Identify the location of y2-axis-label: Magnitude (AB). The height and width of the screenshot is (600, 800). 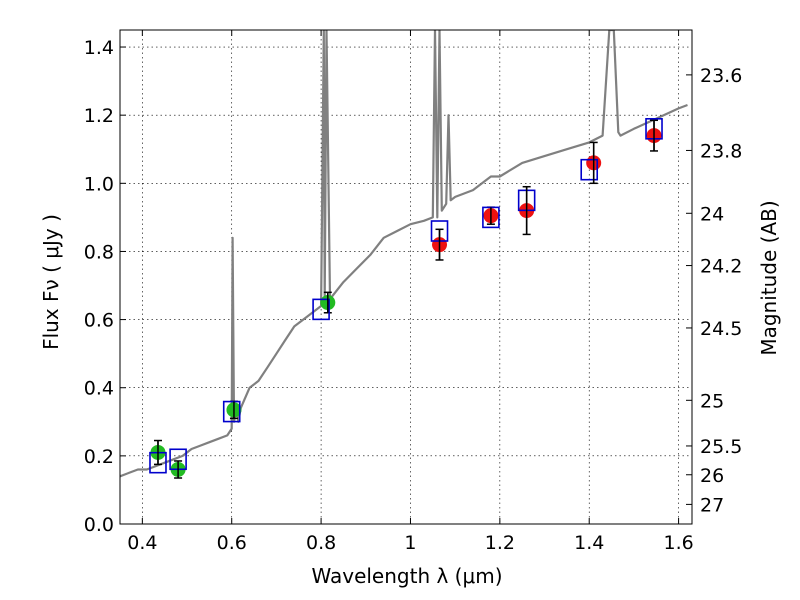
(769, 277).